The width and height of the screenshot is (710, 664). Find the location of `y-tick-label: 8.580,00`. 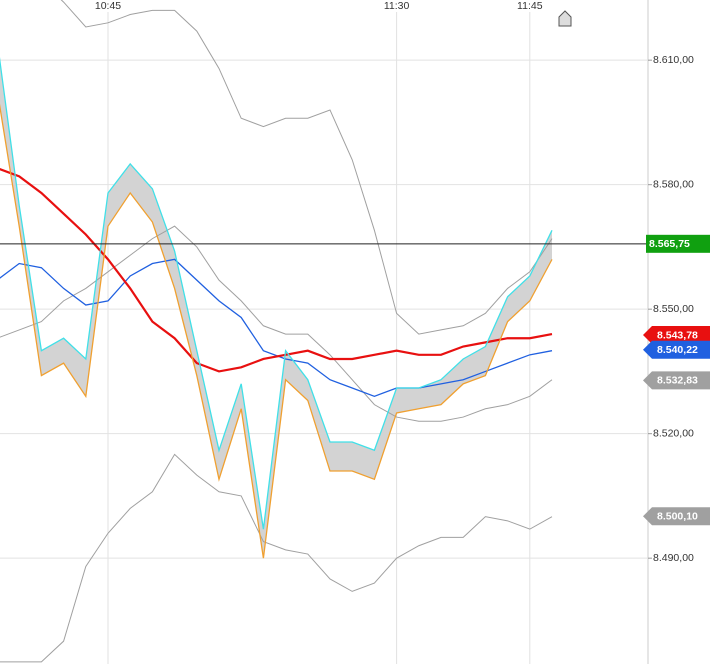

y-tick-label: 8.580,00 is located at coordinates (673, 184).